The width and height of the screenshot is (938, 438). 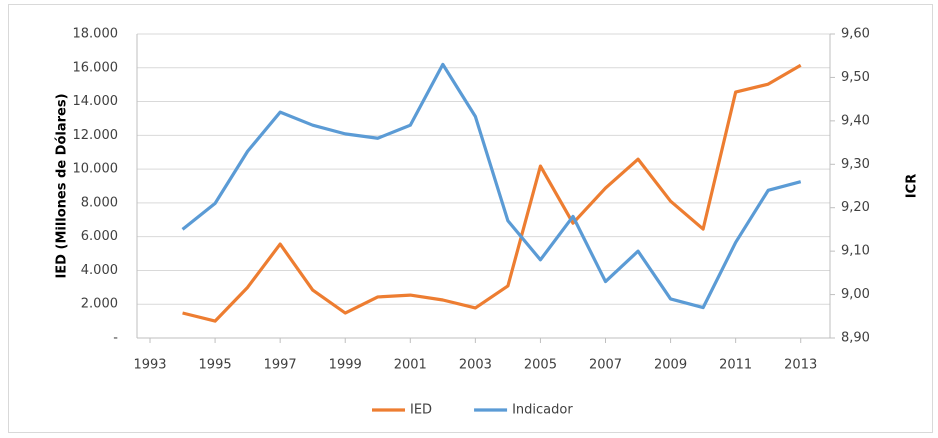 I want to click on x-tick-label: 1993, so click(x=149, y=365).